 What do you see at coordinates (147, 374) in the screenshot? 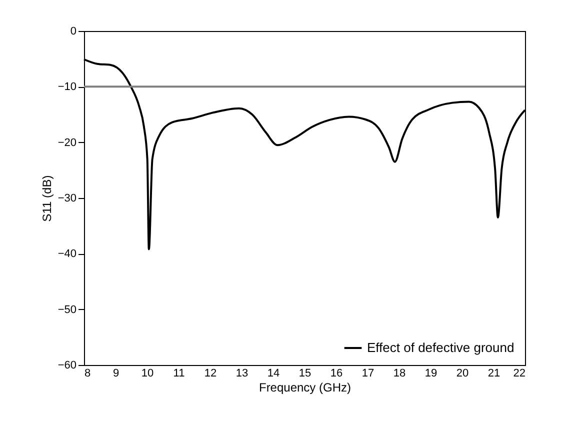
I see `x-tick-label: 10` at bounding box center [147, 374].